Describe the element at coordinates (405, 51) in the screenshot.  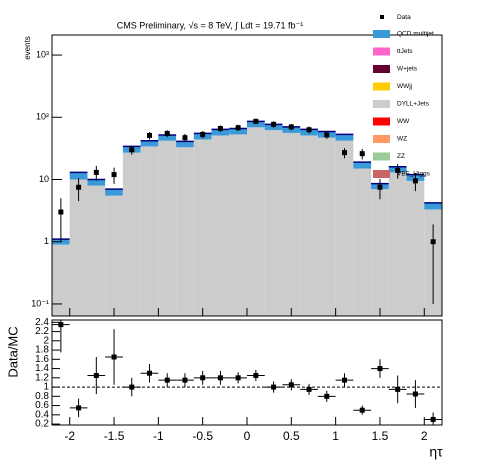
I see `legend-label: ttJets` at that location.